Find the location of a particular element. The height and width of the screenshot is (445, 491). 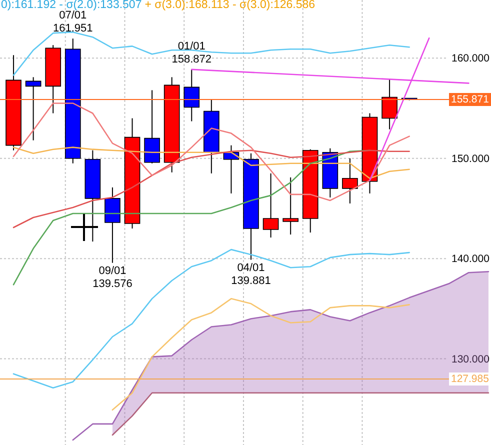

annotation: 0):161.192 - σ(2.0):133.507 is located at coordinates (71, 5).